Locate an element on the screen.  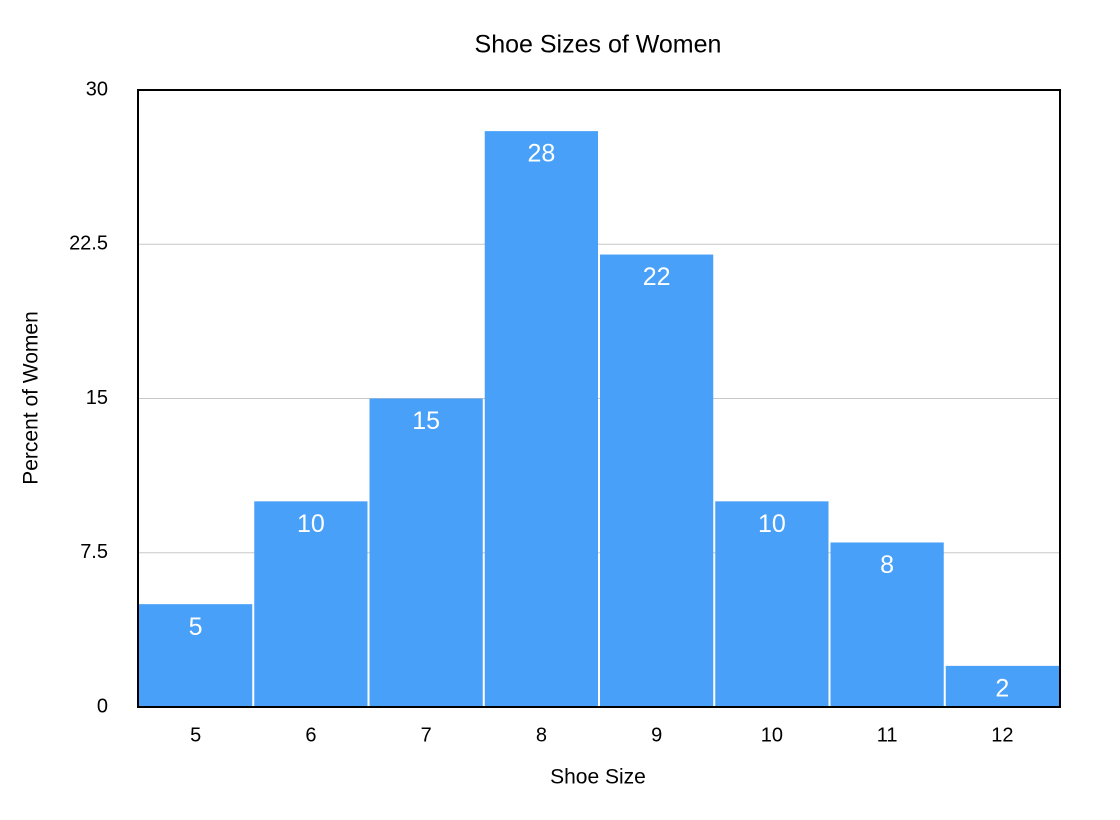
data-label: 8 is located at coordinates (887, 565).